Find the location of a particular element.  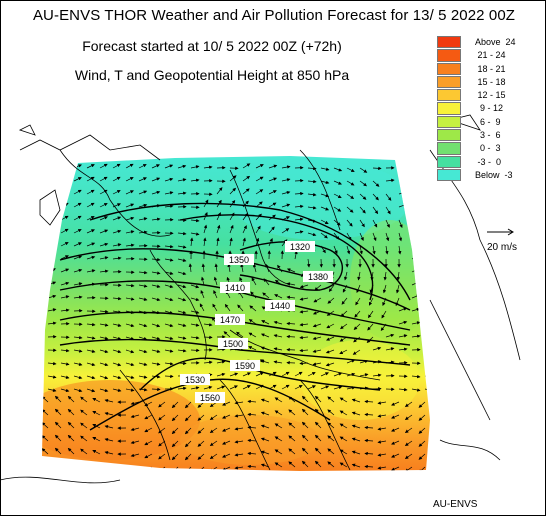

svg-text: 1530 is located at coordinates (195, 380).